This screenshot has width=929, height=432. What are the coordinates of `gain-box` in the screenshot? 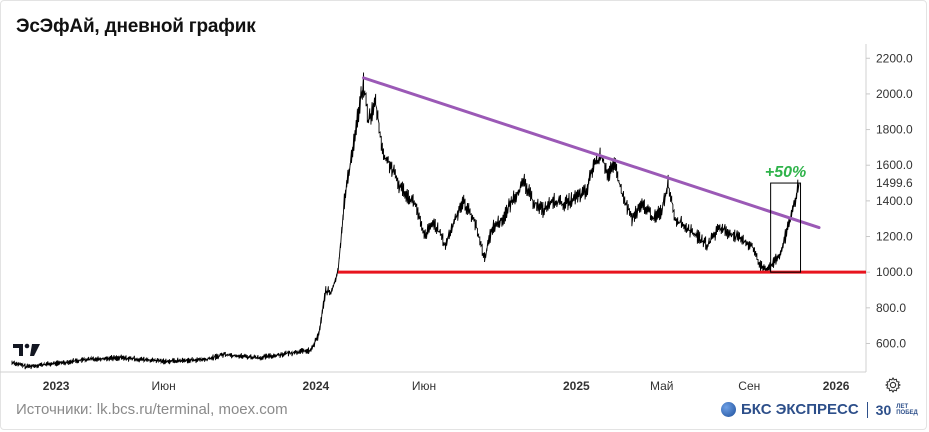 It's located at (786, 227).